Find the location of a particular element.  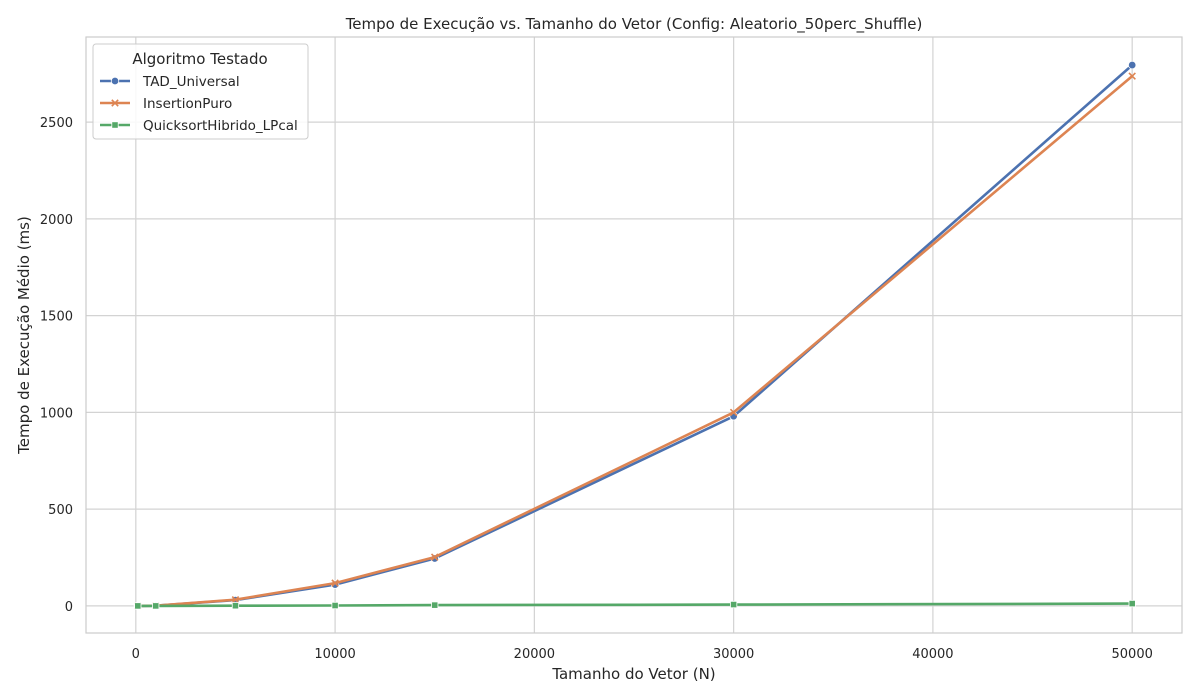

y-tick-label: 500 is located at coordinates (60, 510).